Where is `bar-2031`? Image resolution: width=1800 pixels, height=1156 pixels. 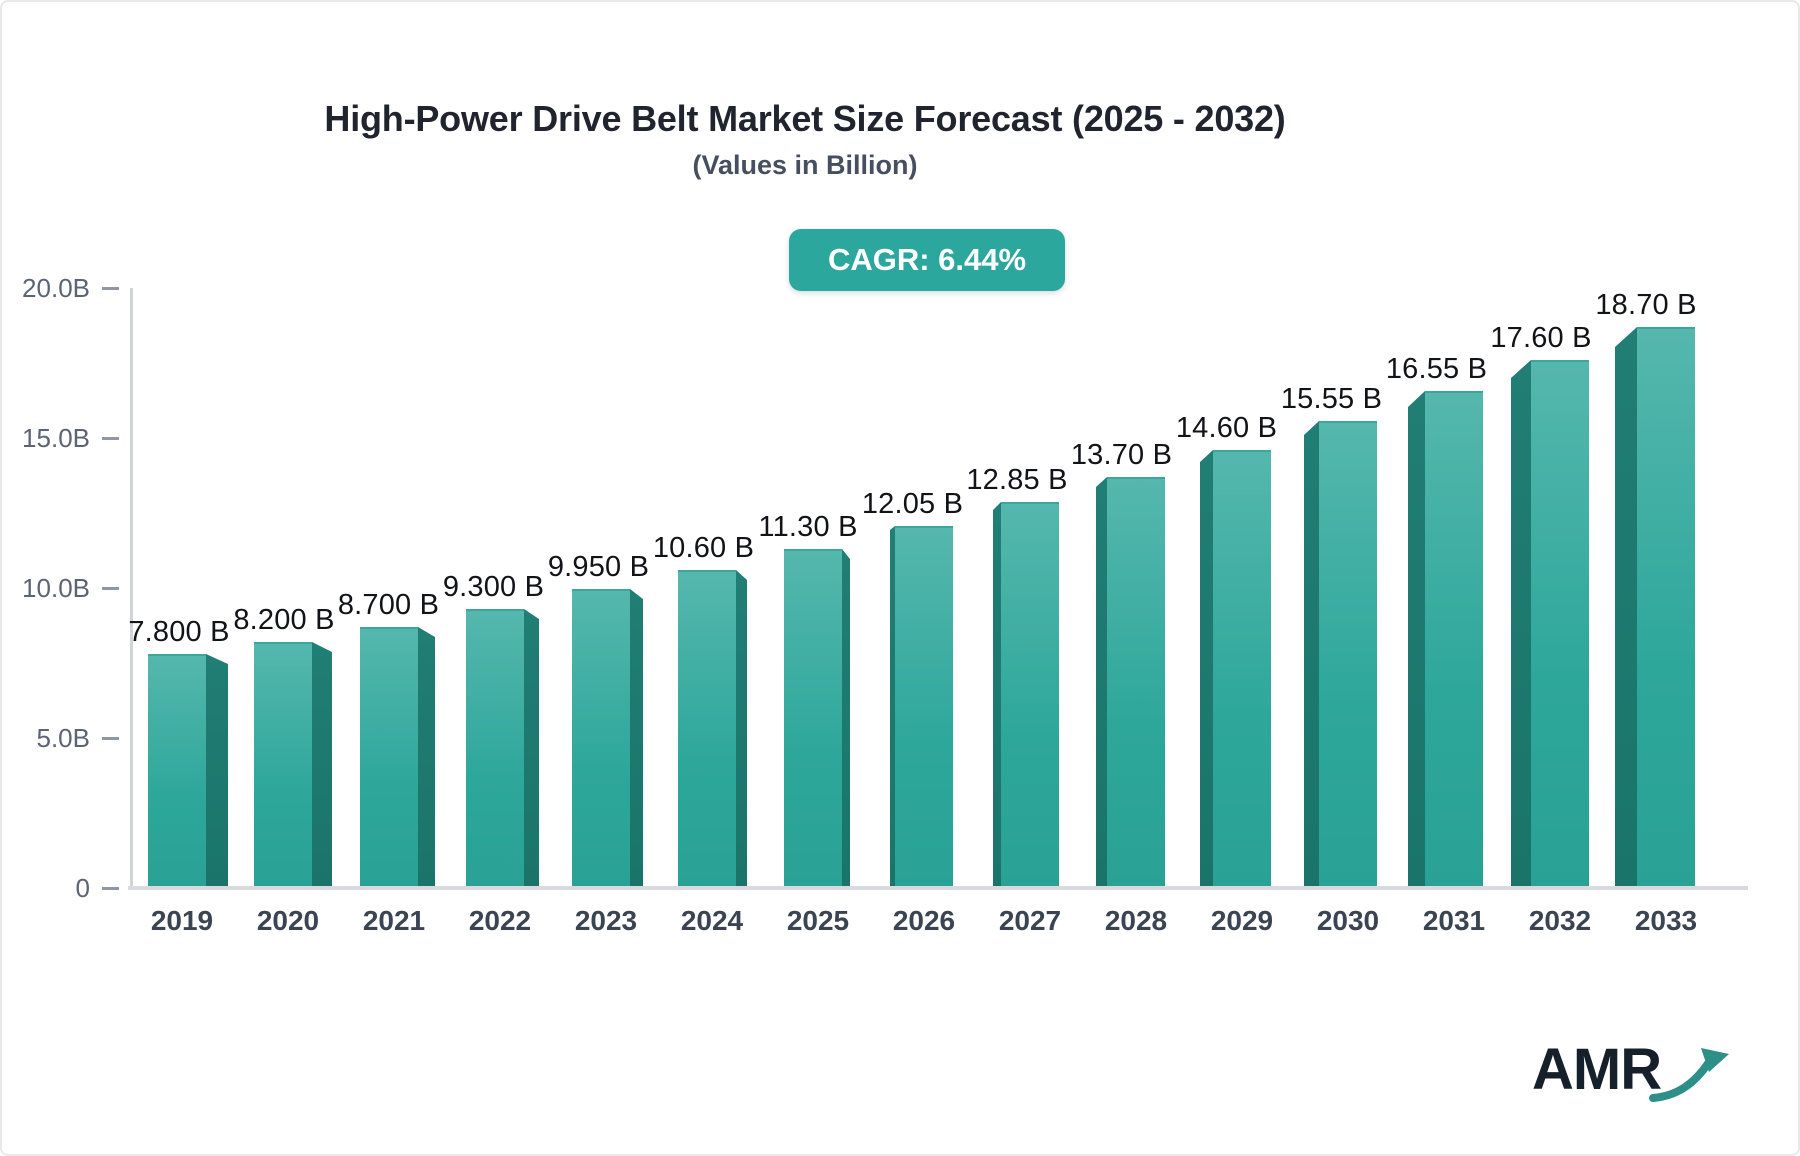
bar-2031 is located at coordinates (1445, 639).